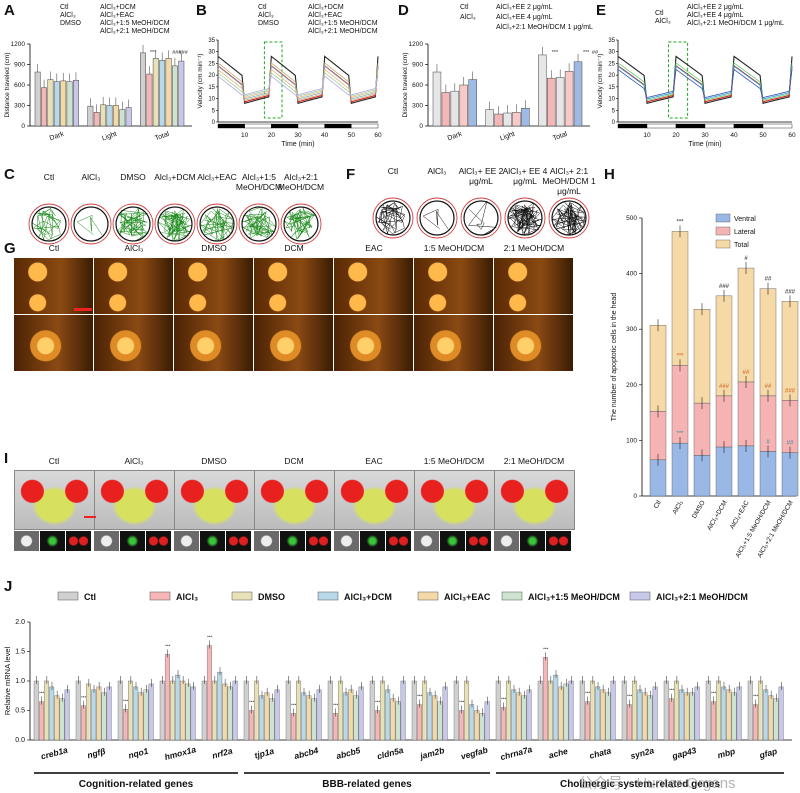  Describe the element at coordinates (611, 53) in the screenshot. I see `y-tick-label: 30` at that location.